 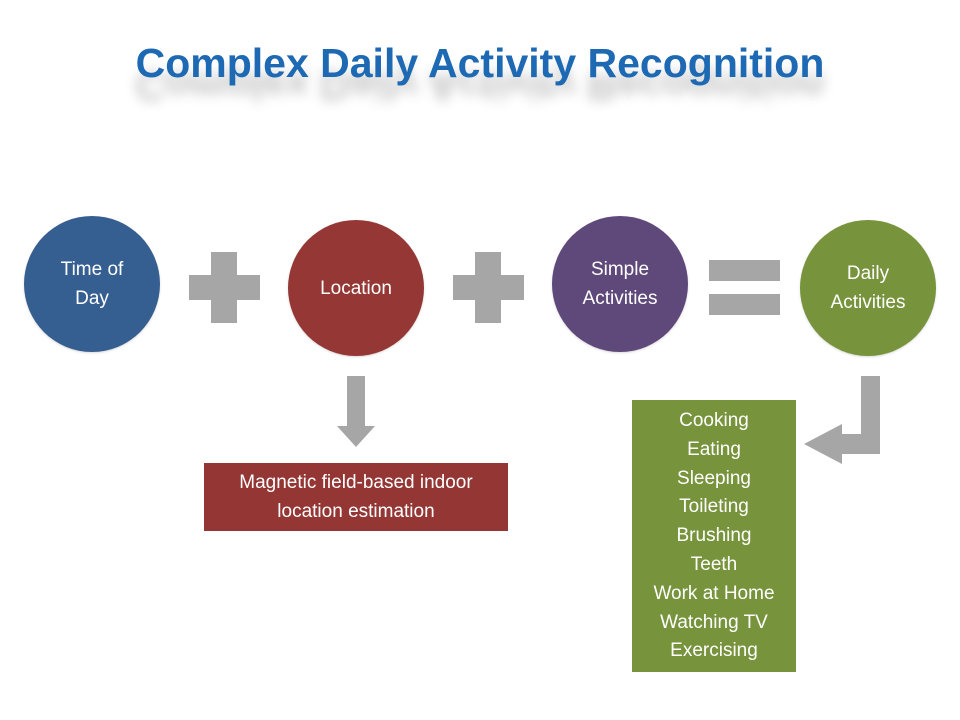 I want to click on time-of-day-line1: Time of, so click(x=92, y=269).